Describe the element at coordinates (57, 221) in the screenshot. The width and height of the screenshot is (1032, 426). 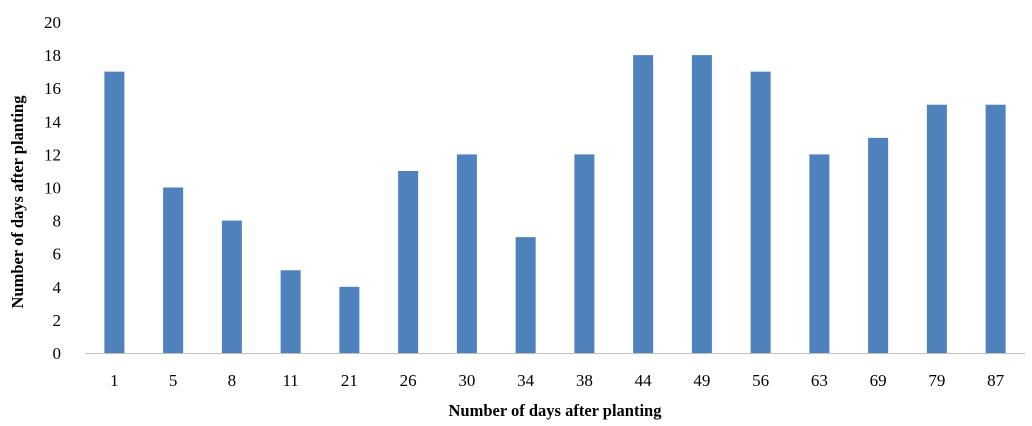
I see `y-tick-label: 8` at that location.